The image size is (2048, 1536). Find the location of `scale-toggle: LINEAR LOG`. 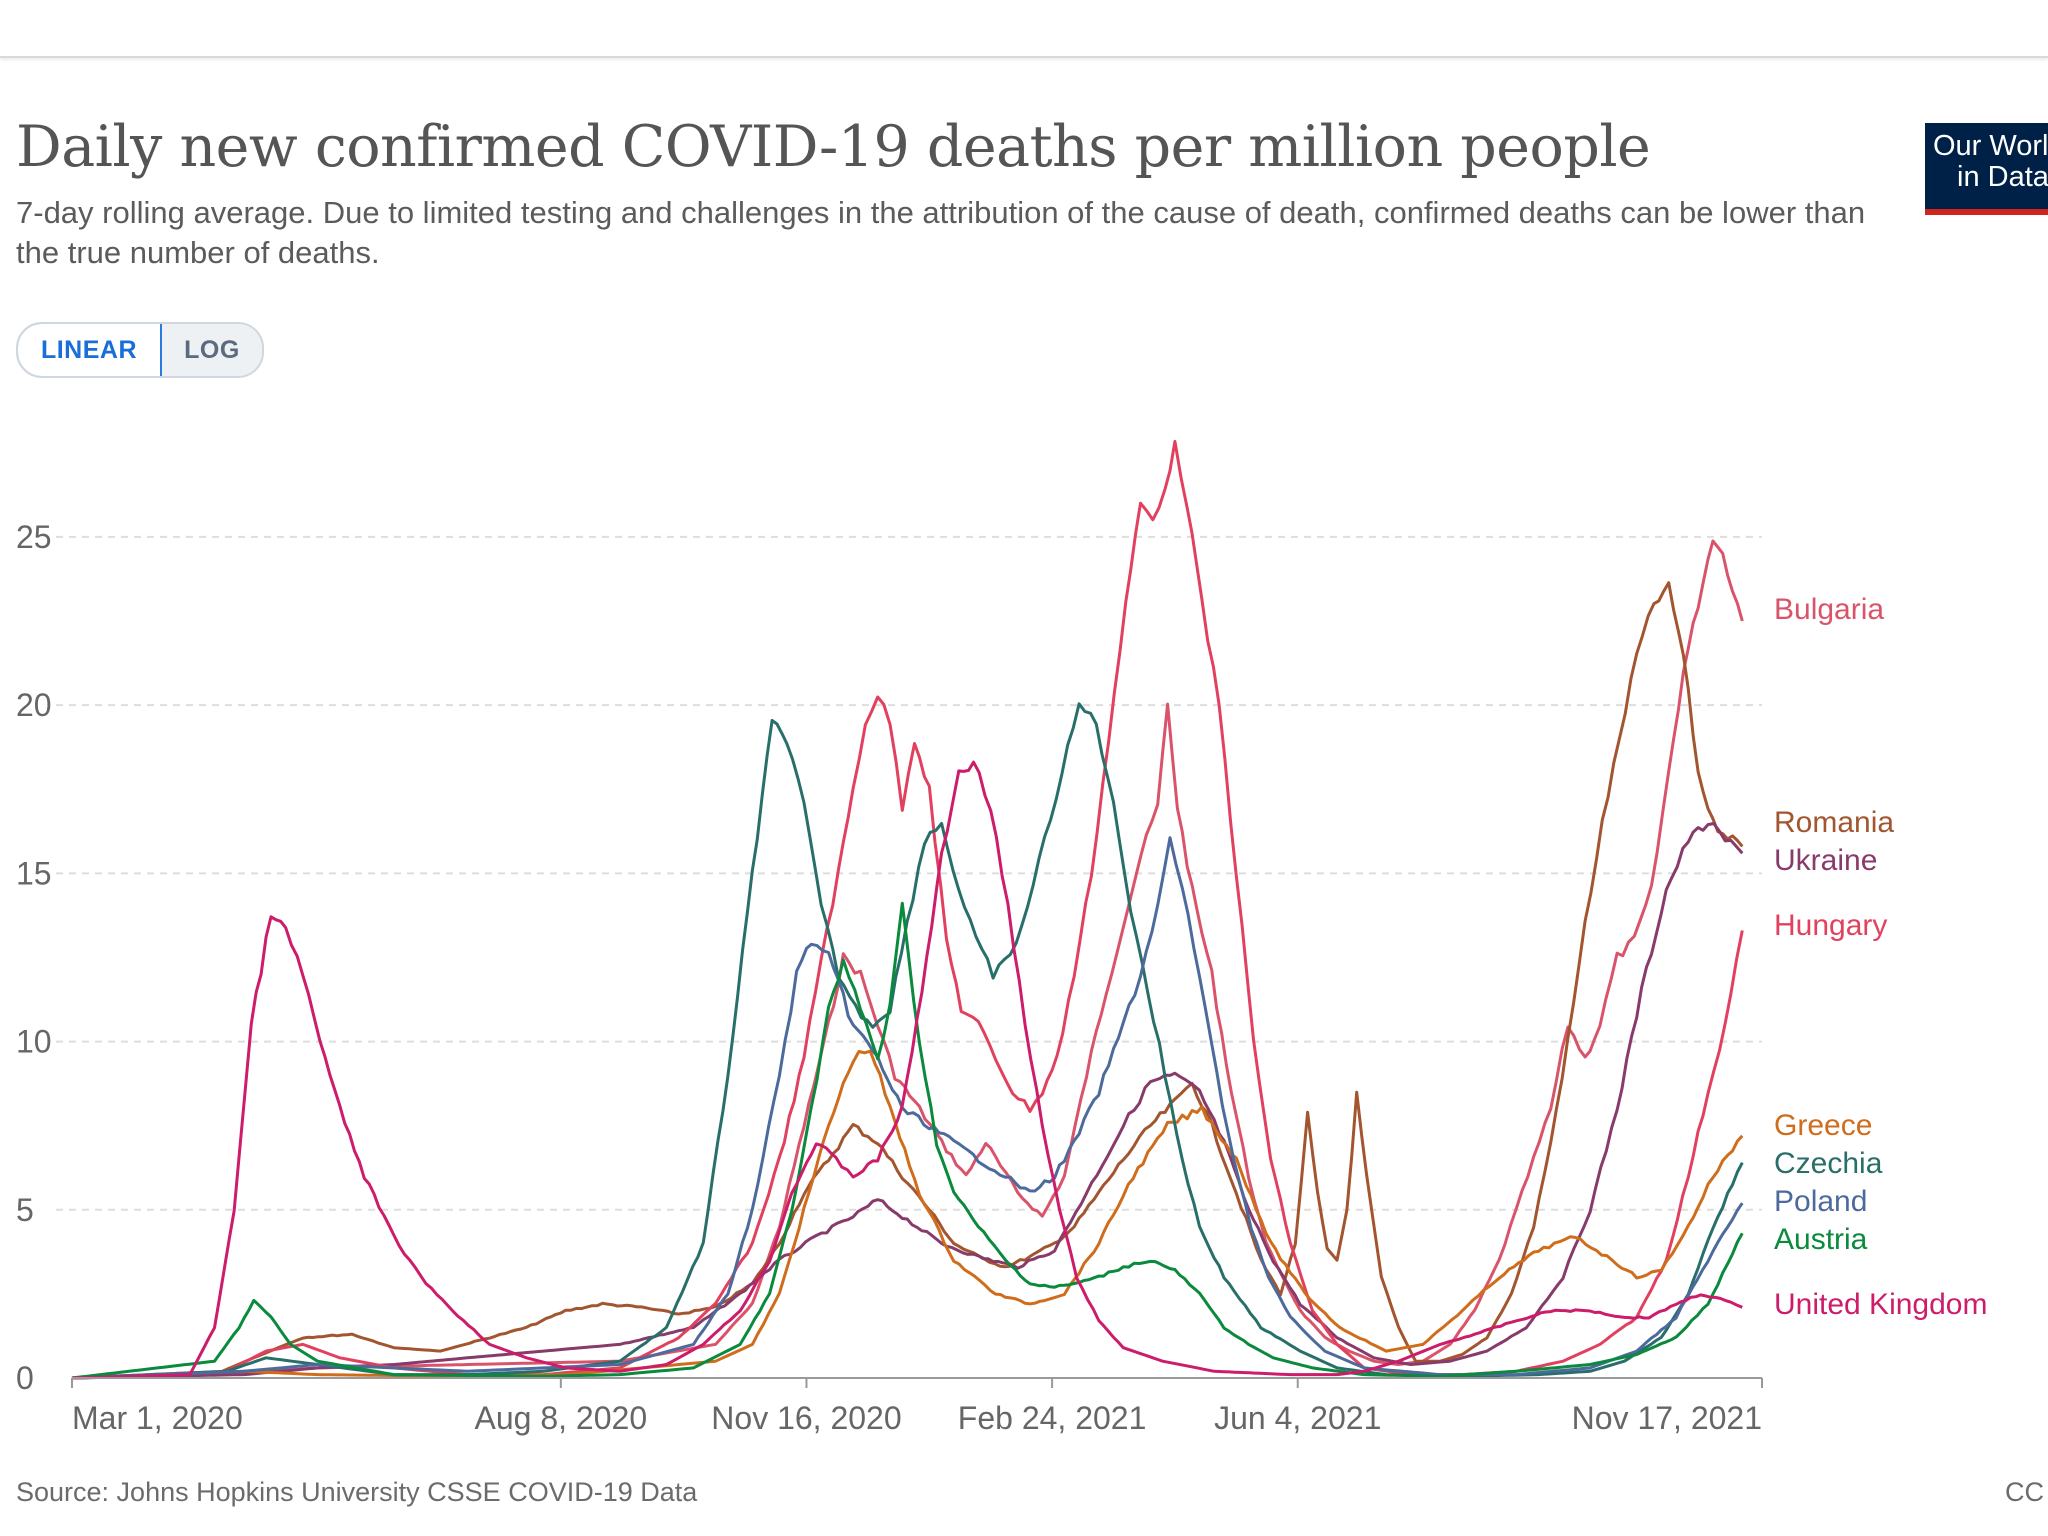

scale-toggle: LINEAR LOG is located at coordinates (140, 350).